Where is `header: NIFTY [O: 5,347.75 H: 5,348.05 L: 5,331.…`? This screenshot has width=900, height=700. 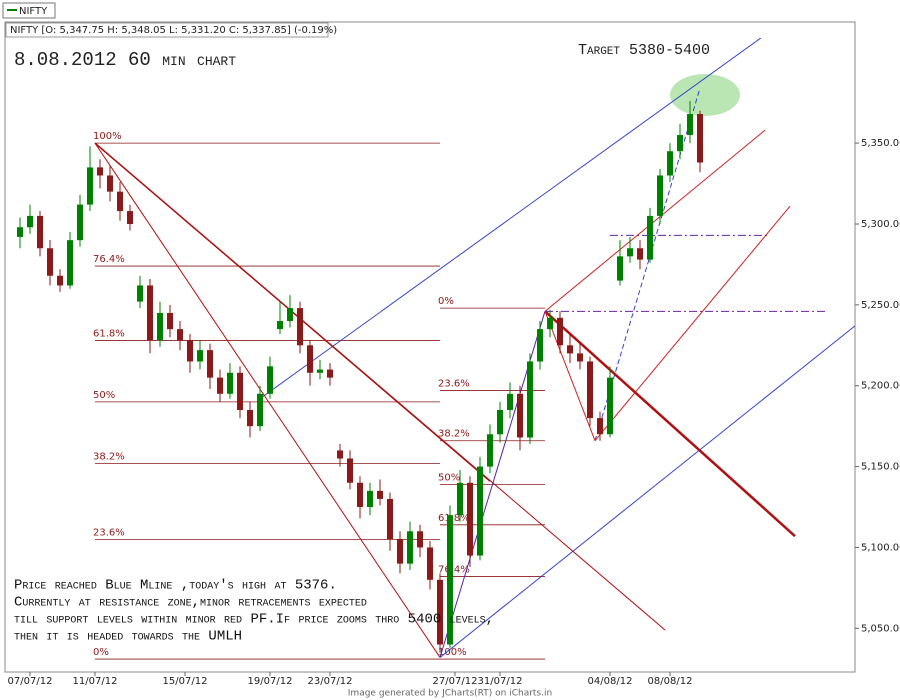
header: NIFTY [O: 5,347.75 H: 5,348.05 L: 5,331.… is located at coordinates (173, 30).